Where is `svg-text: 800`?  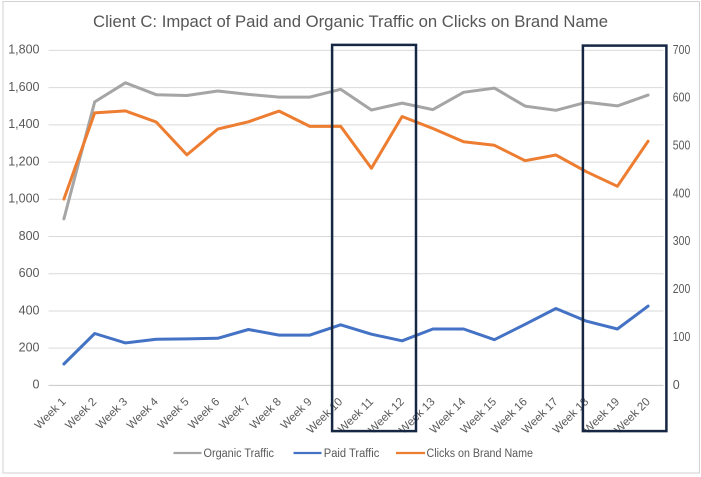
svg-text: 800 is located at coordinates (29, 236).